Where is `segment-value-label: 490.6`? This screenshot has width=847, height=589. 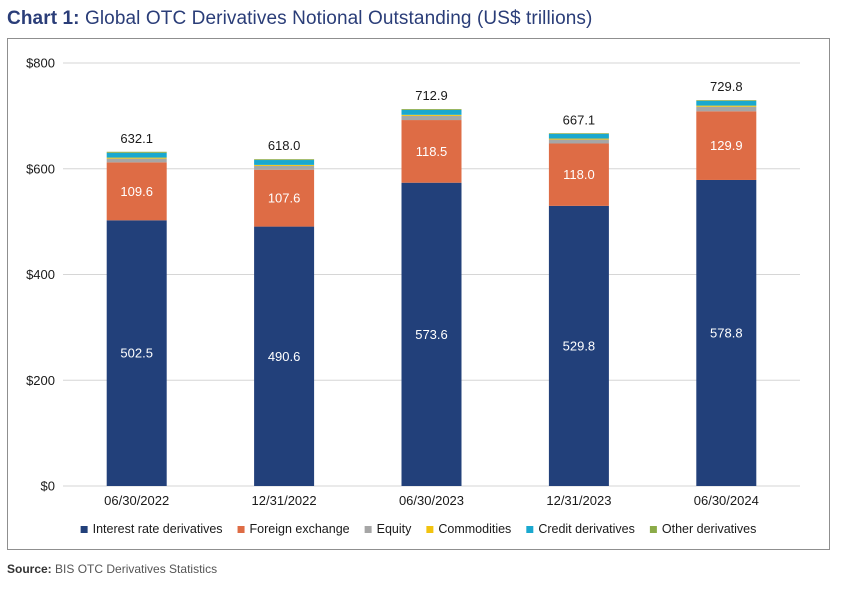
segment-value-label: 490.6 is located at coordinates (284, 356).